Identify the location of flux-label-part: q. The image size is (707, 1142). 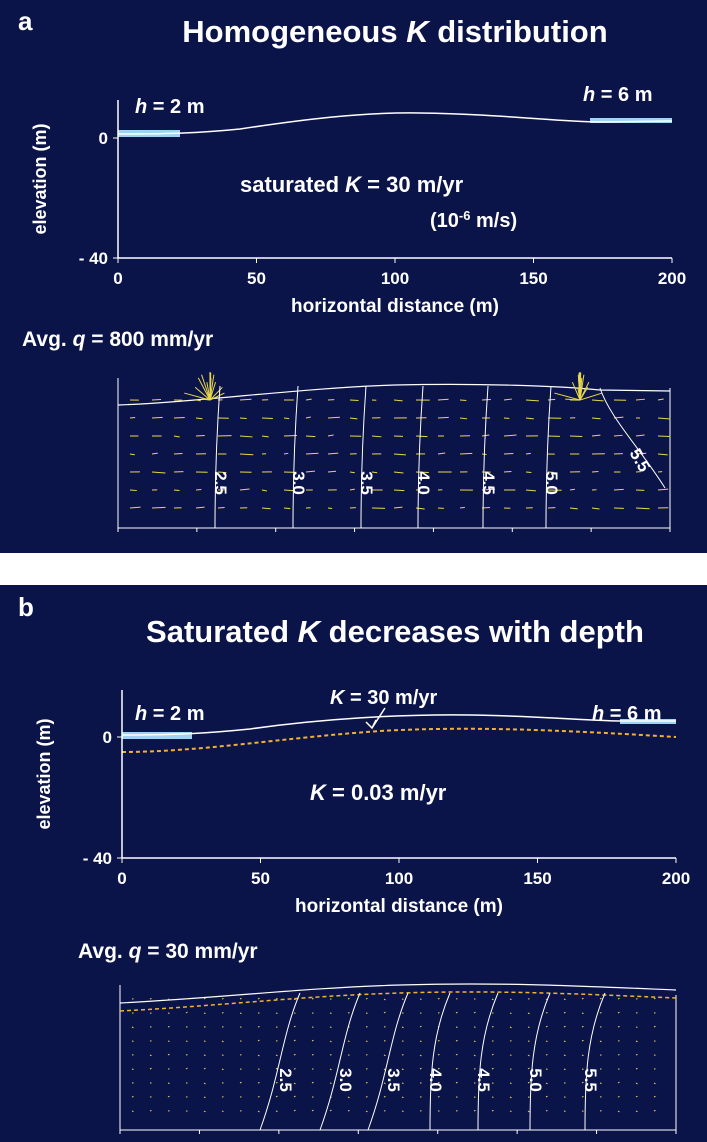
(79, 339).